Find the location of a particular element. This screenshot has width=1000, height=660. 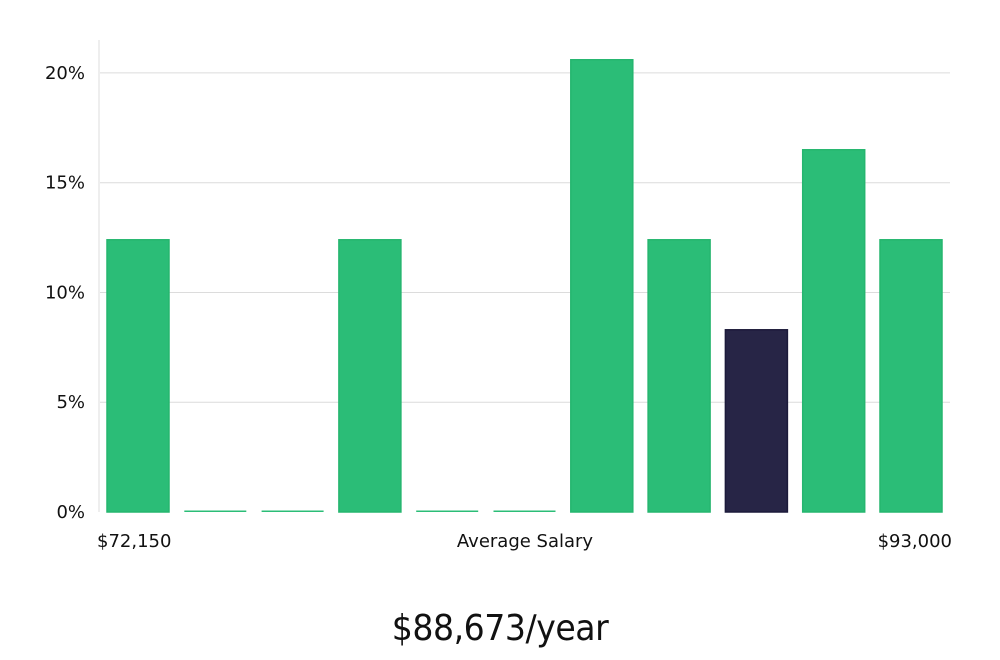

y-tick-label: 10% is located at coordinates (65, 292).